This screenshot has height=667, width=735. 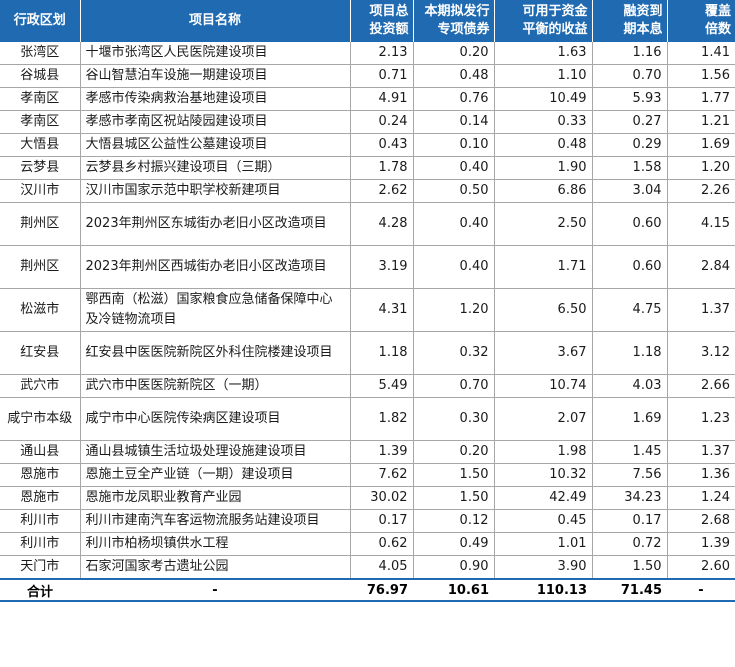 I want to click on table-row: 恩施市 恩施土豆全产业链（一期）建设项目 7.62 1.50 10.32 7.56 1.36, so click(x=367, y=475).